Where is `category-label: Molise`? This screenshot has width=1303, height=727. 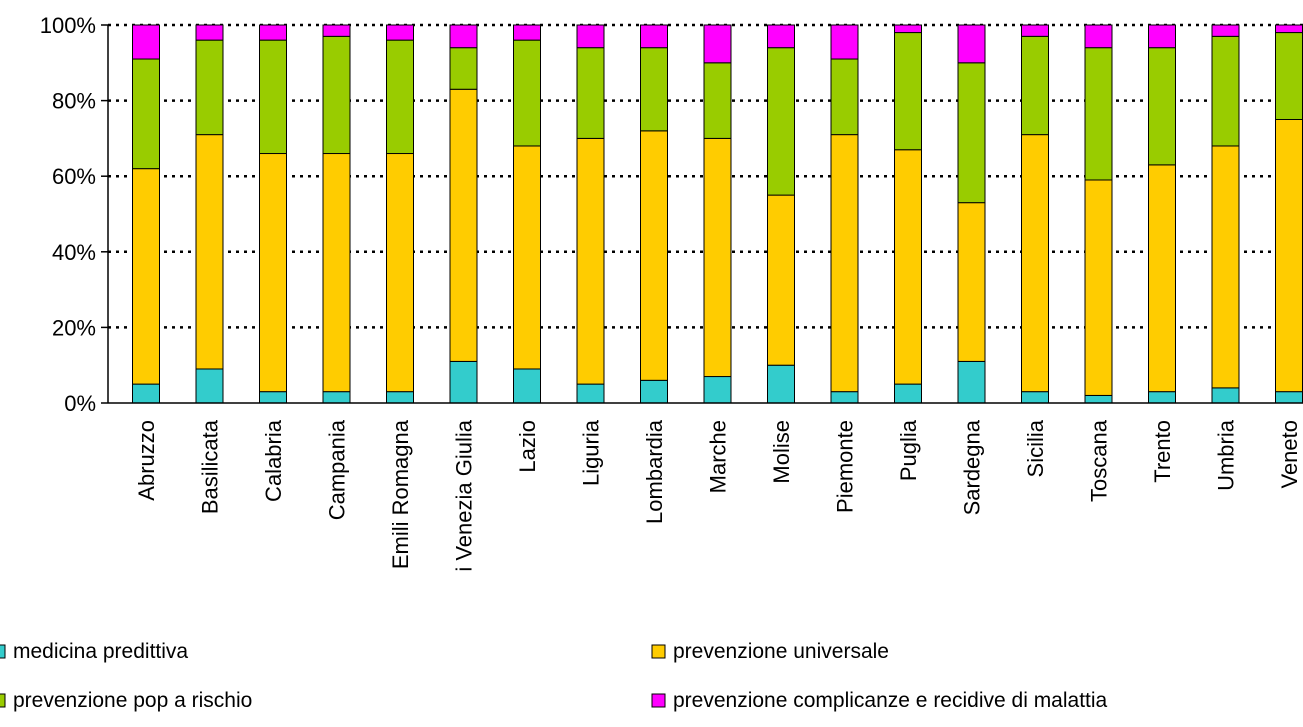
category-label: Molise is located at coordinates (781, 452).